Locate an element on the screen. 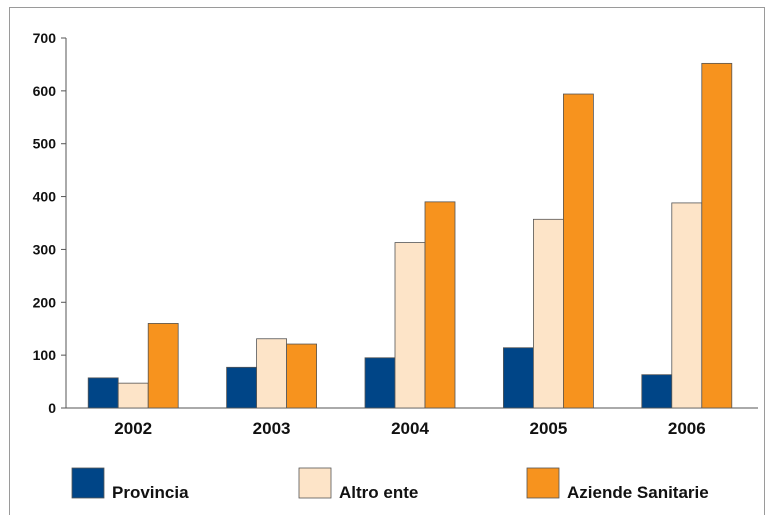 This screenshot has height=517, width=767. y-tick-label: 700 is located at coordinates (45, 38).